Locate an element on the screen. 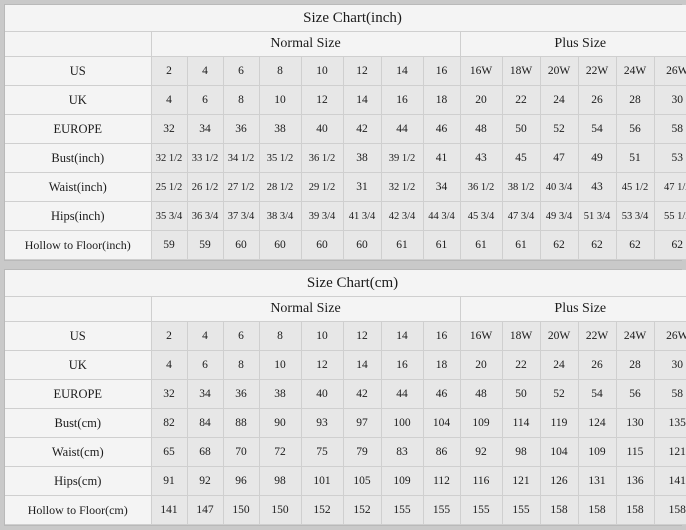  table-cell: 41 is located at coordinates (441, 158).